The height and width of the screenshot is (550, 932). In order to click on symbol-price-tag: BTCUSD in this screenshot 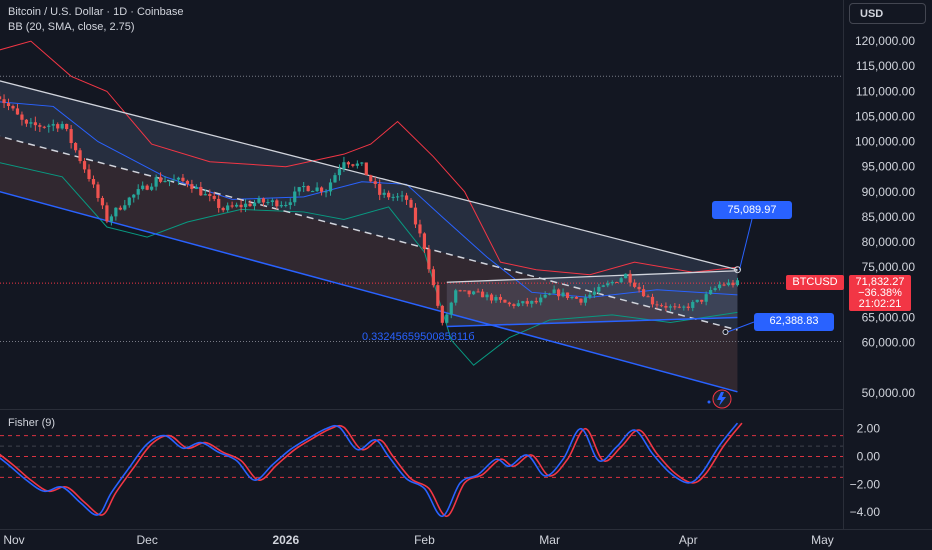, I will do `click(815, 282)`.